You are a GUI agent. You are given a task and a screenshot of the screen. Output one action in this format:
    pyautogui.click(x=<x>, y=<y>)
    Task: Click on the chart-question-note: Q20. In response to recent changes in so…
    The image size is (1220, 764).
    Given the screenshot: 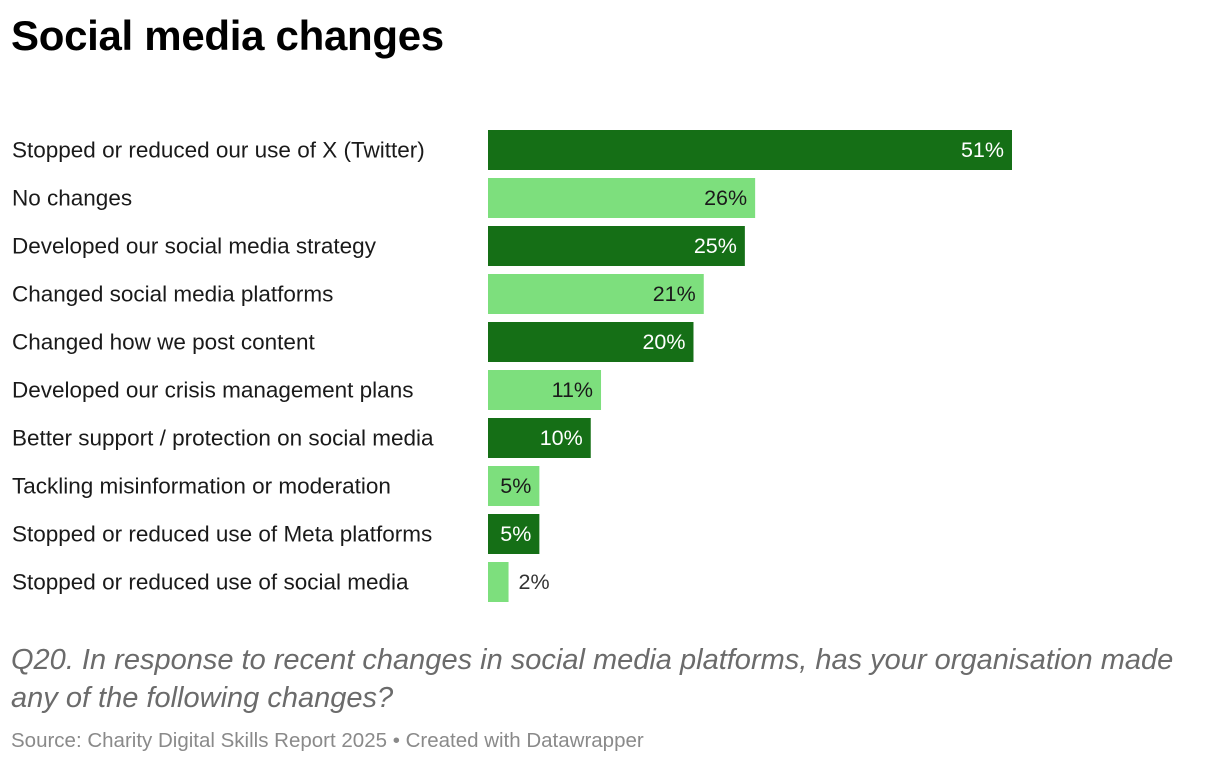 What is the action you would take?
    pyautogui.click(x=592, y=679)
    